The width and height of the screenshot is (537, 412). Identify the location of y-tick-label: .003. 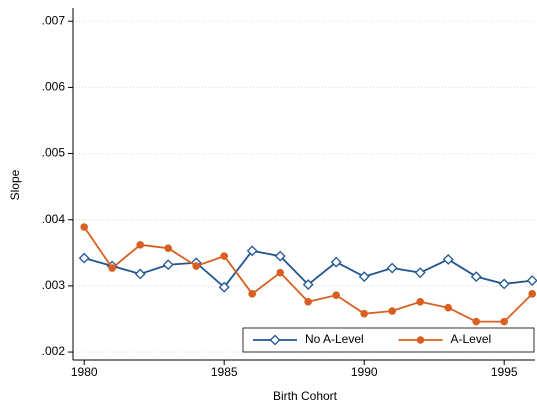
(54, 285).